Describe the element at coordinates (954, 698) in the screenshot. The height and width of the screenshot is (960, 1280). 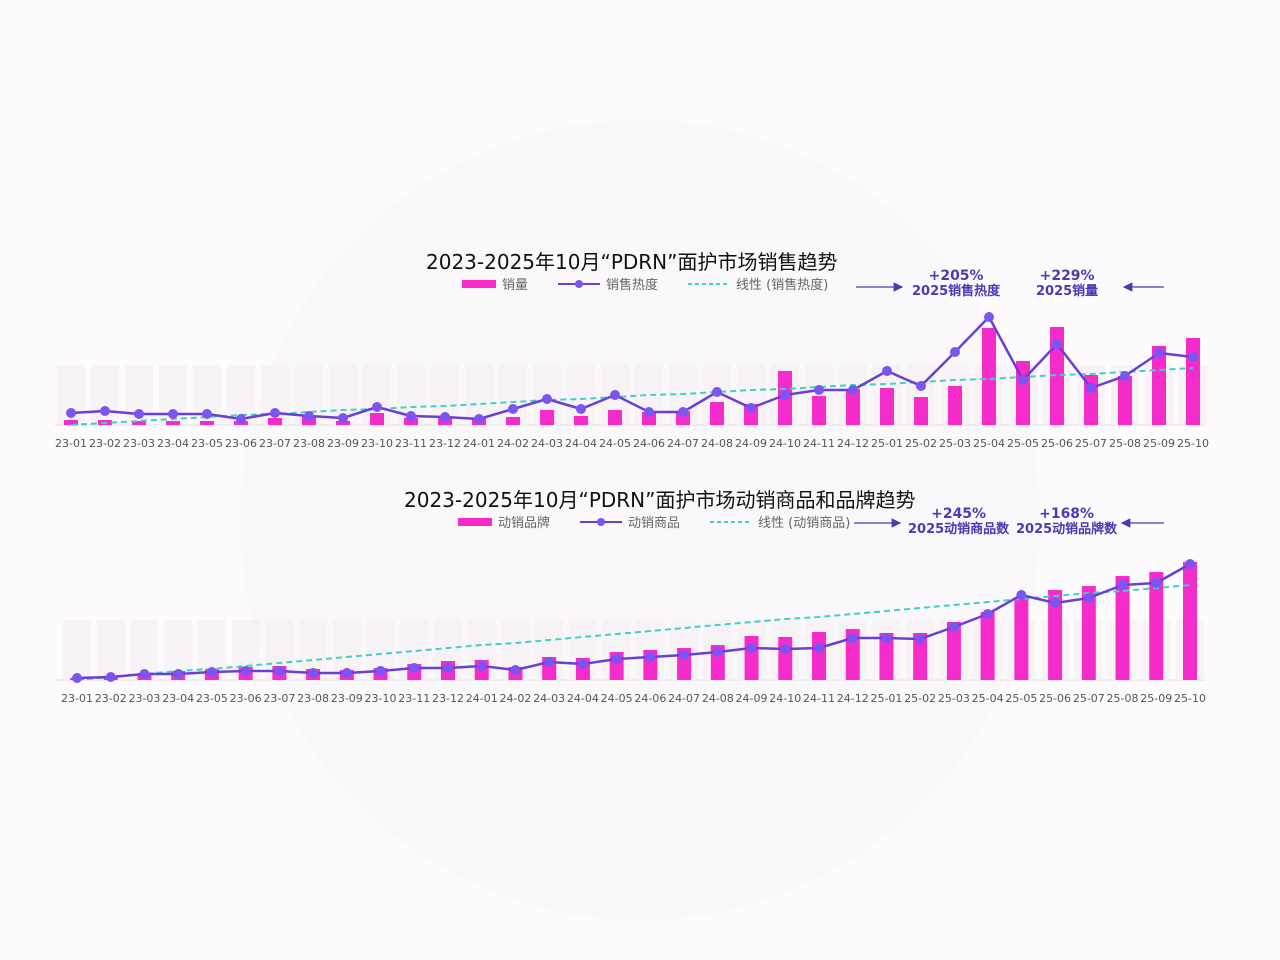
I see `x-tick-label: 25-03` at that location.